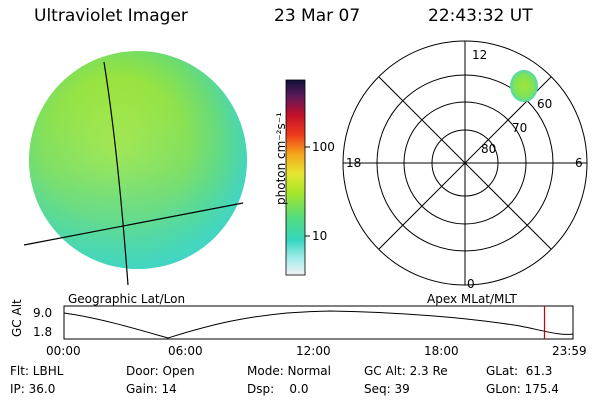  Describe the element at coordinates (111, 16) in the screenshot. I see `instrument-title: Ultraviolet Imager` at that location.